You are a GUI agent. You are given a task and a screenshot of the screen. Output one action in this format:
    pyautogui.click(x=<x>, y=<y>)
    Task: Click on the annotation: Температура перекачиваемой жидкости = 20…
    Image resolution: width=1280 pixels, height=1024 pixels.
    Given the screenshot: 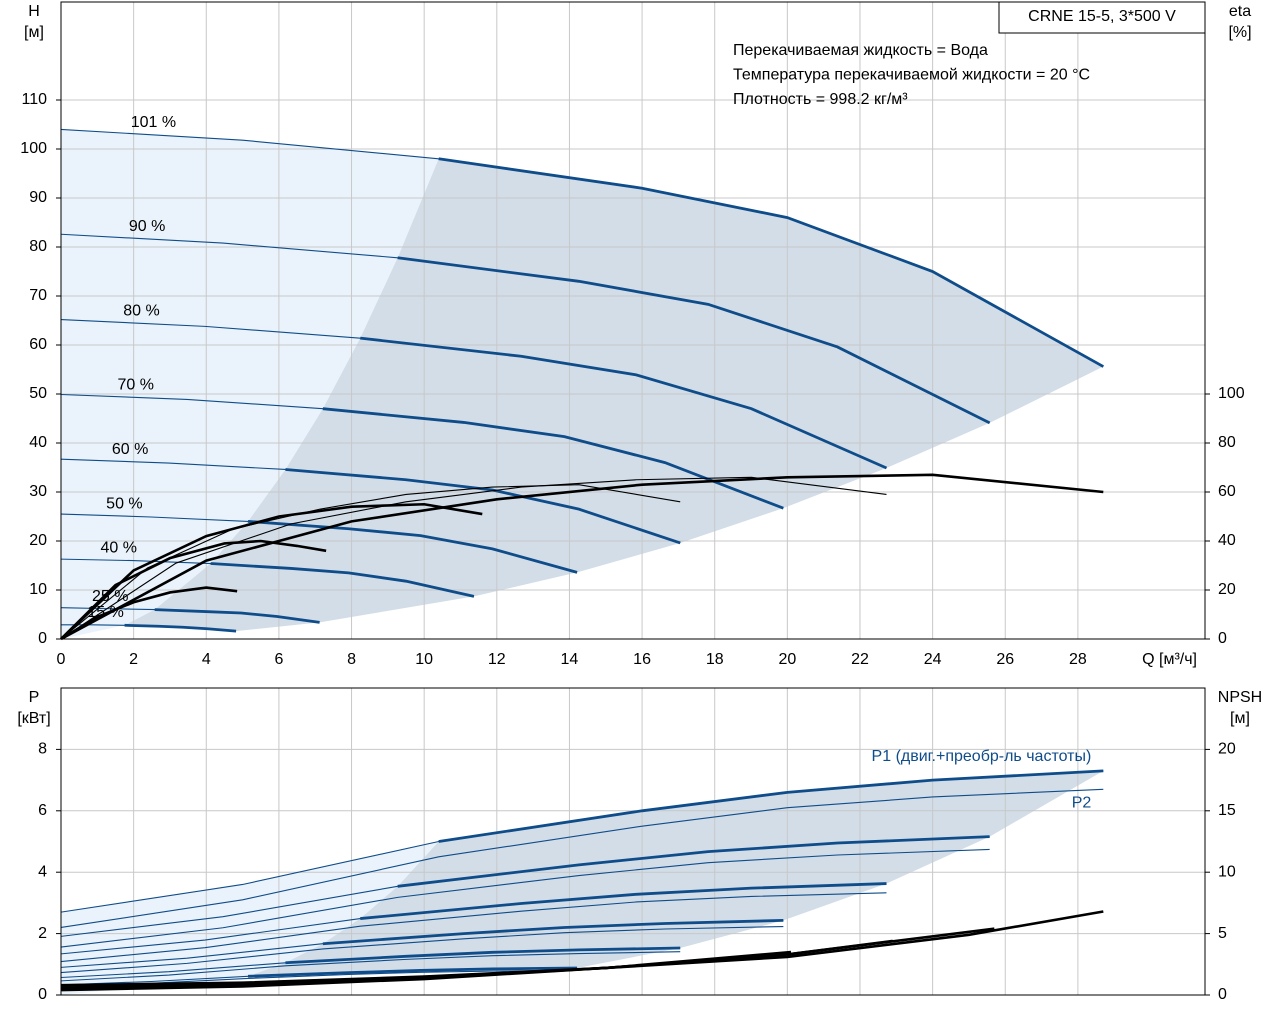 What is the action you would take?
    pyautogui.click(x=911, y=75)
    